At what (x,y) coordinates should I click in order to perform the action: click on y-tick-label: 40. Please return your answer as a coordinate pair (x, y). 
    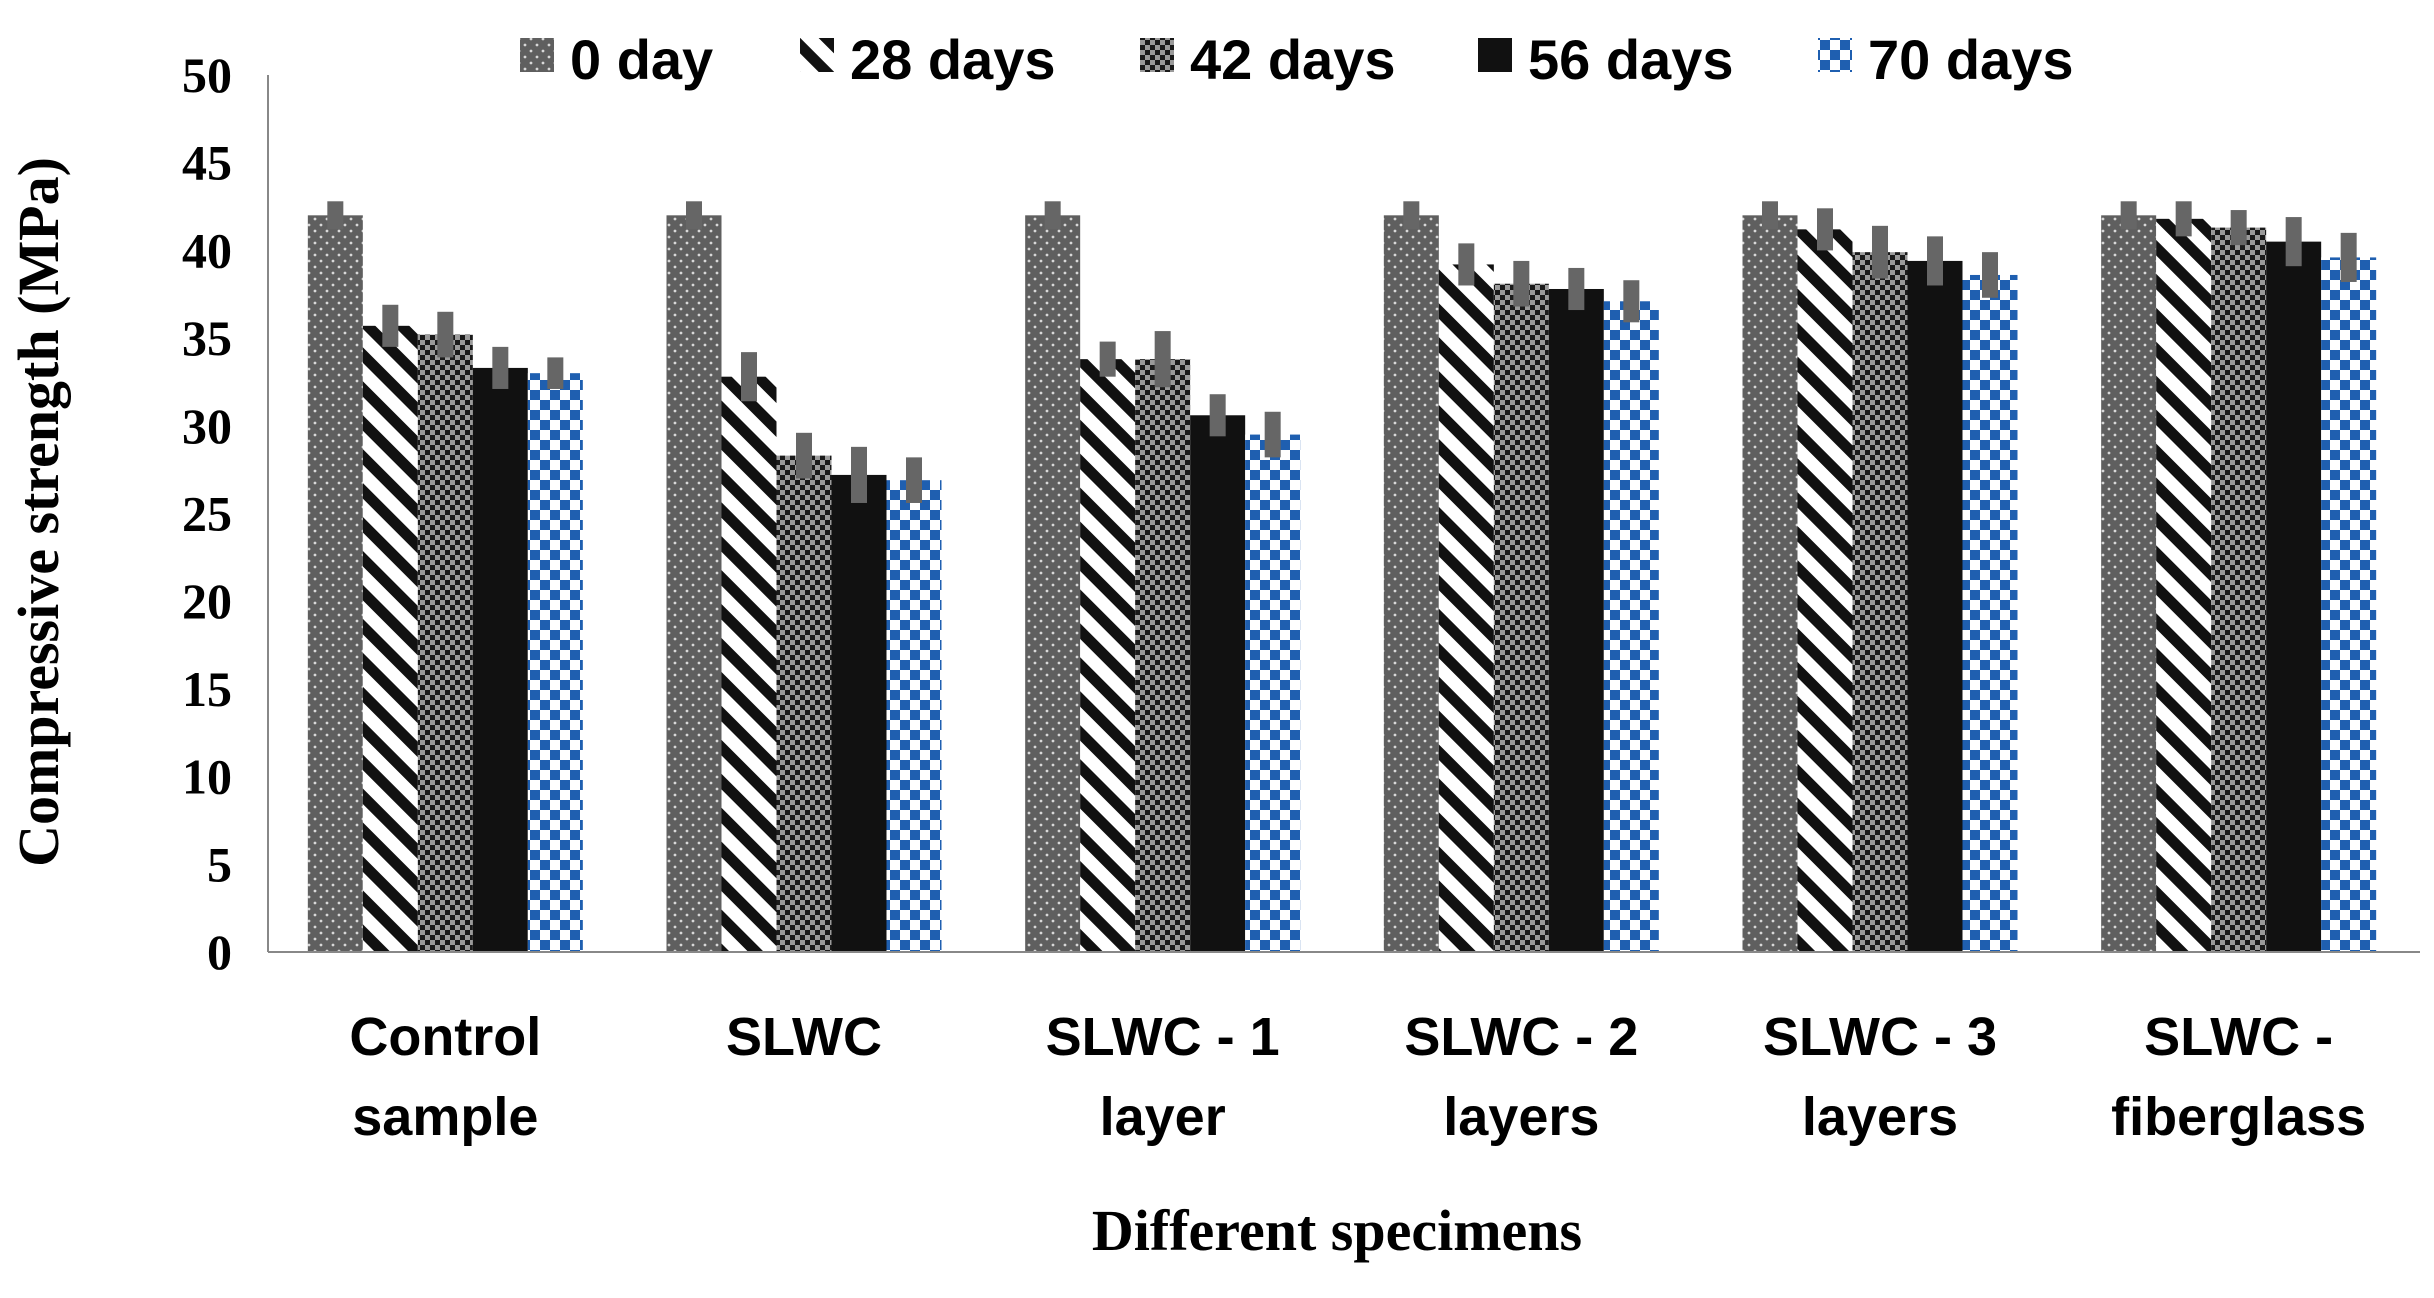
    Looking at the image, I should click on (207, 250).